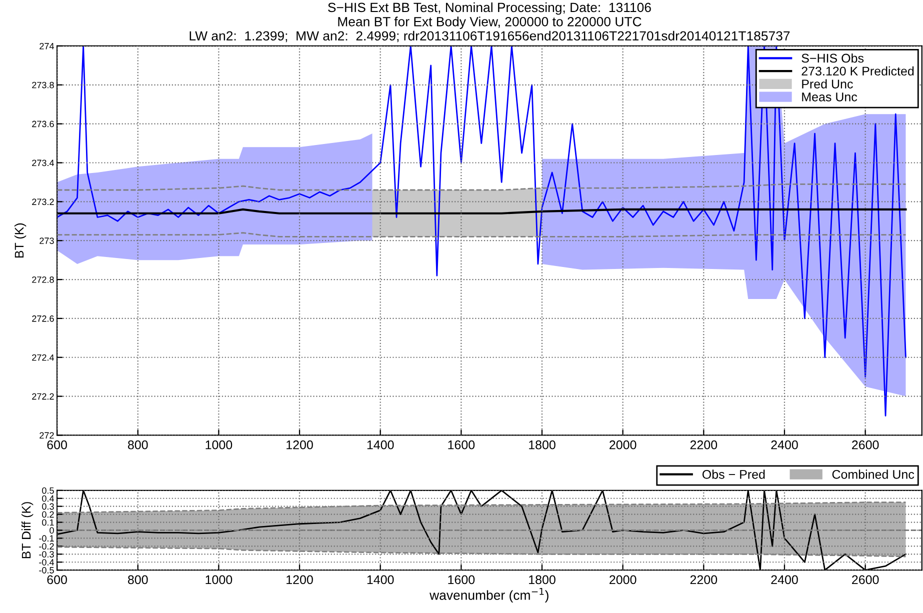 This screenshot has width=923, height=613. Describe the element at coordinates (46, 562) in the screenshot. I see `y-tick-label: -0.4` at that location.